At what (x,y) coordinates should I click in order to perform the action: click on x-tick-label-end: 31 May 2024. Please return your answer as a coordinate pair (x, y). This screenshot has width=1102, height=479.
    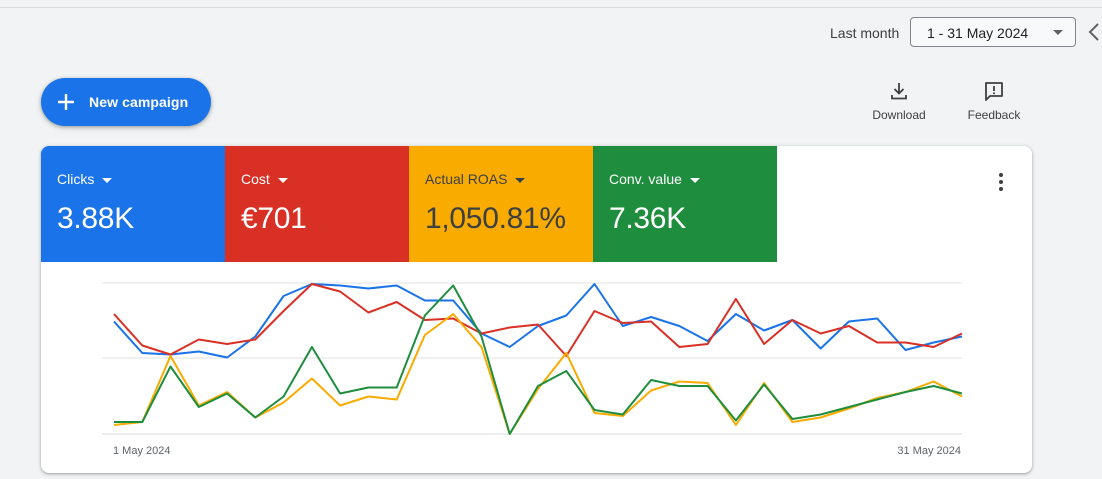
    Looking at the image, I should click on (929, 451).